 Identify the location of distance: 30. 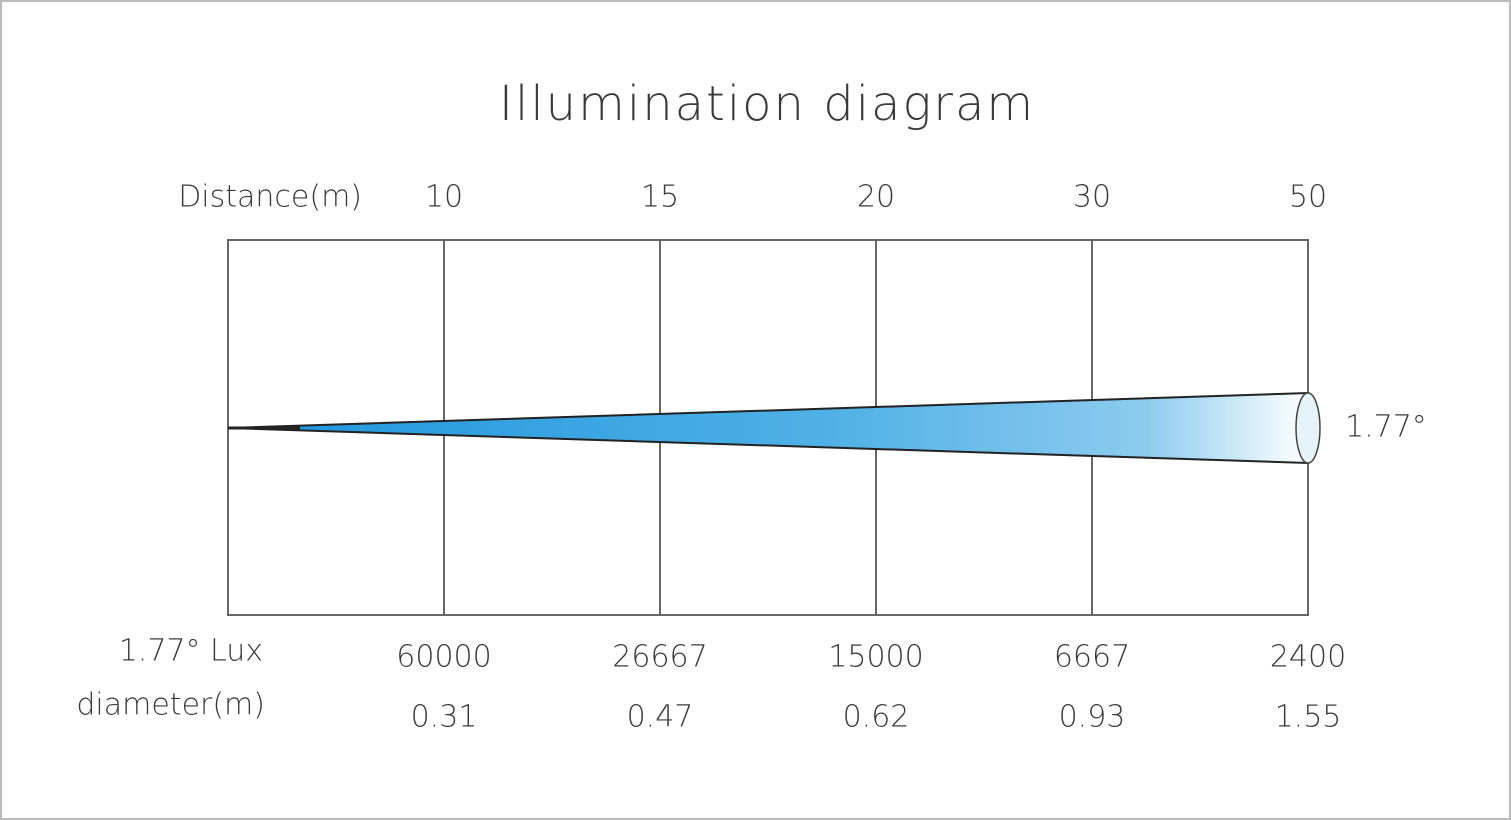
(1092, 197).